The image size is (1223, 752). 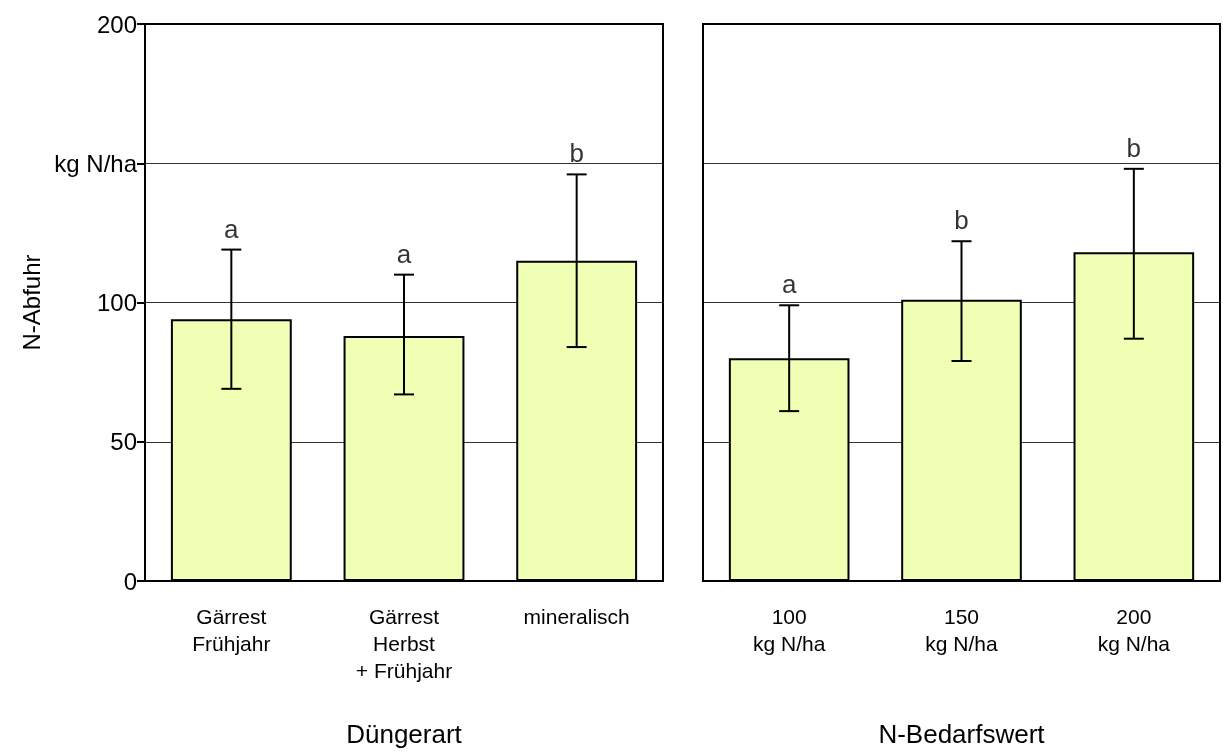 I want to click on x-tick-label: Gärrest Frühjahr, so click(x=231, y=630).